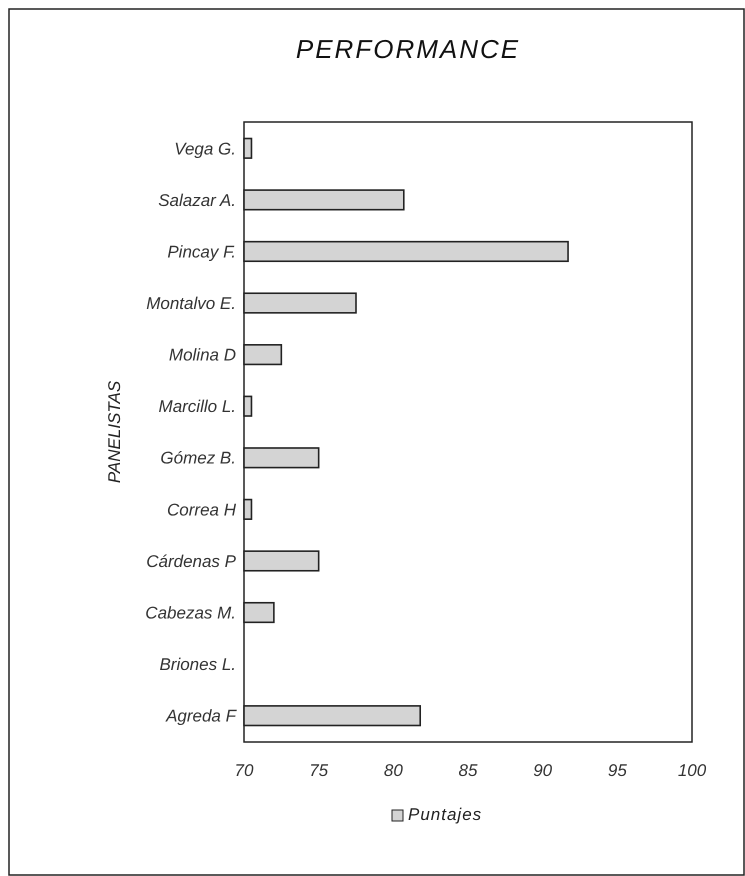  What do you see at coordinates (445, 814) in the screenshot?
I see `legend-label: Puntajes` at bounding box center [445, 814].